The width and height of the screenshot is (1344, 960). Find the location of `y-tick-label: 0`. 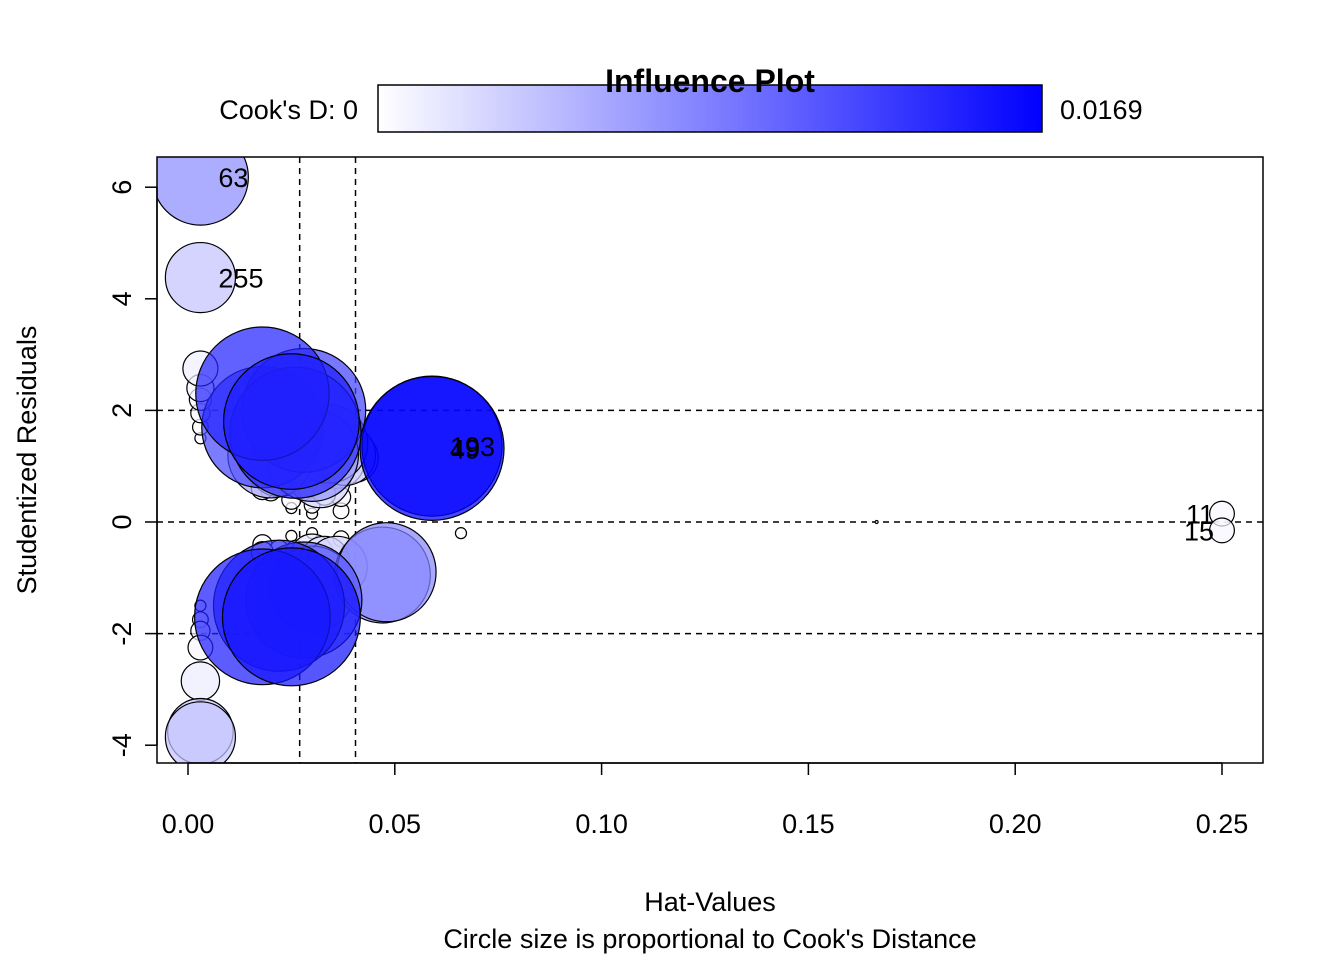

y-tick-label: 0 is located at coordinates (122, 521).